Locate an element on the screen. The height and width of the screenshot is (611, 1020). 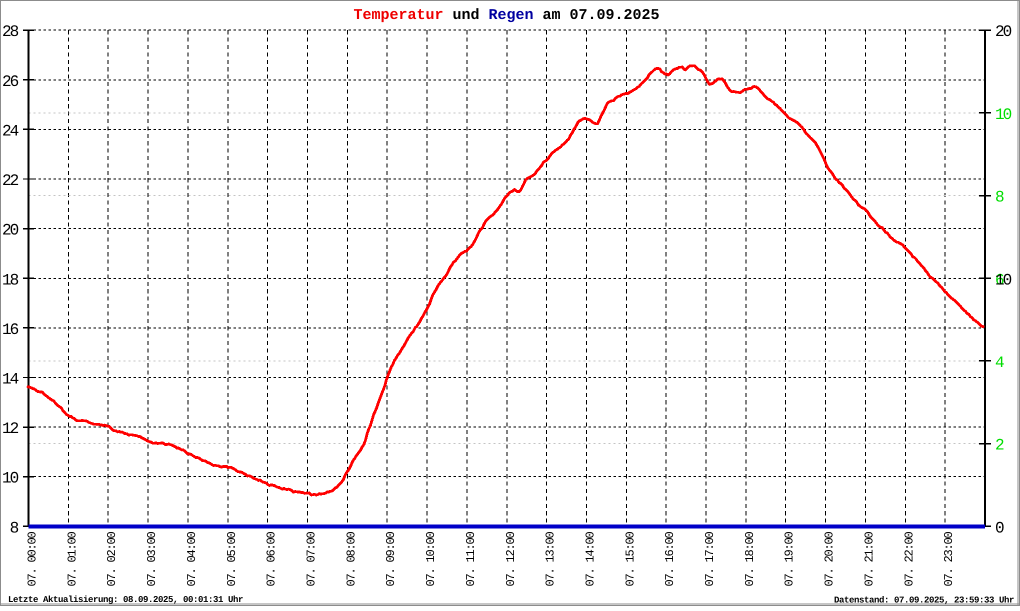
svg-text: 07. 14:00 is located at coordinates (590, 559).